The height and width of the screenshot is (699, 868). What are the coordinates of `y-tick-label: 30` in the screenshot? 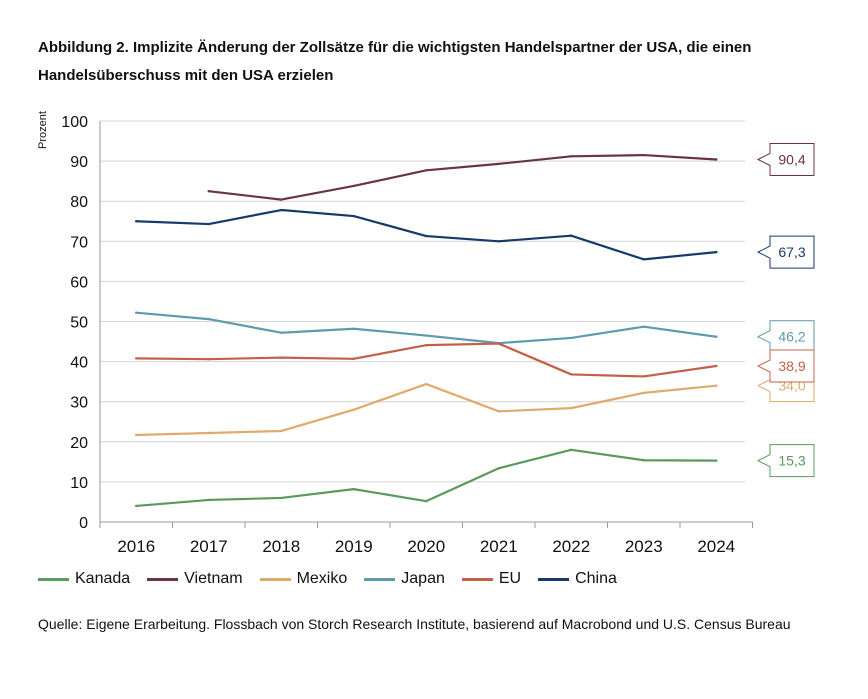 It's located at (79, 403).